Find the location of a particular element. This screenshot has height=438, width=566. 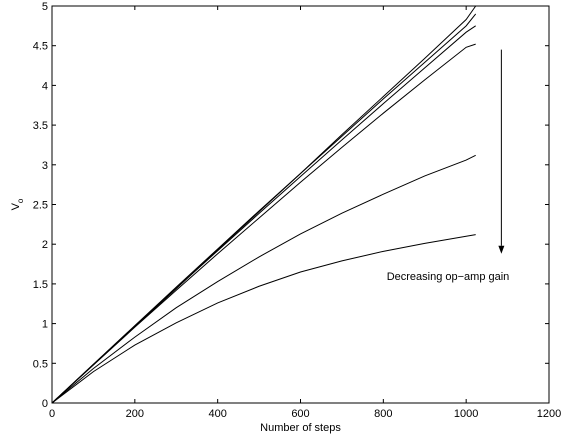

annotation-text: Decreasing op−amp gain is located at coordinates (448, 277).